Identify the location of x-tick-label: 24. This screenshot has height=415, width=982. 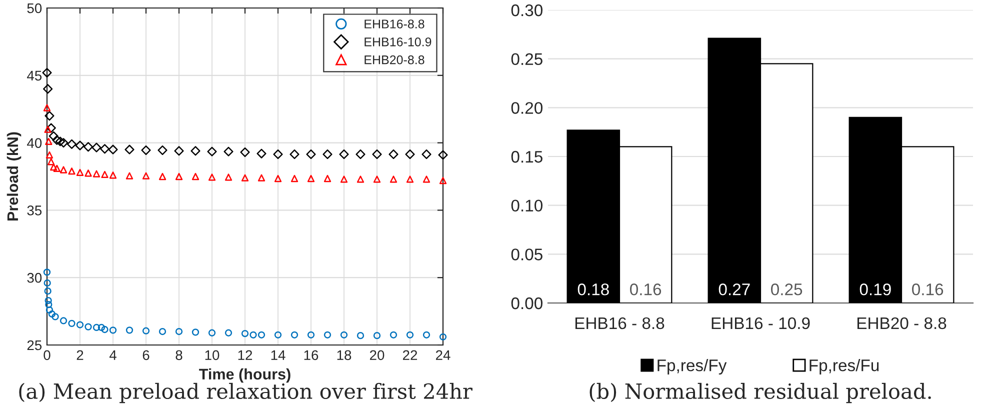
(443, 355).